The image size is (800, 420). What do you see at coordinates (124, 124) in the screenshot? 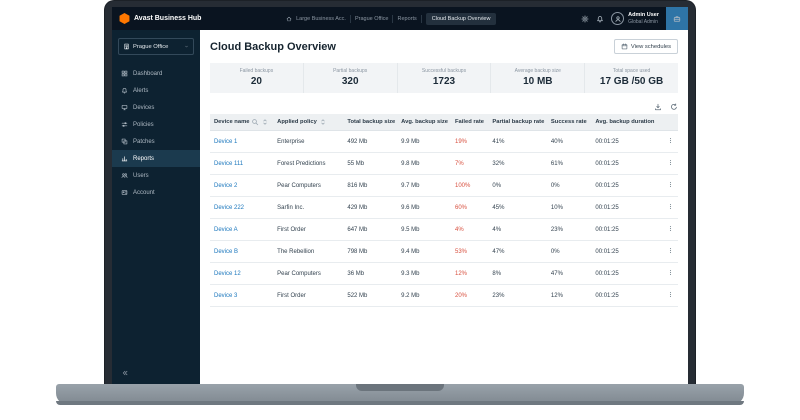
I see `sliders-icon` at bounding box center [124, 124].